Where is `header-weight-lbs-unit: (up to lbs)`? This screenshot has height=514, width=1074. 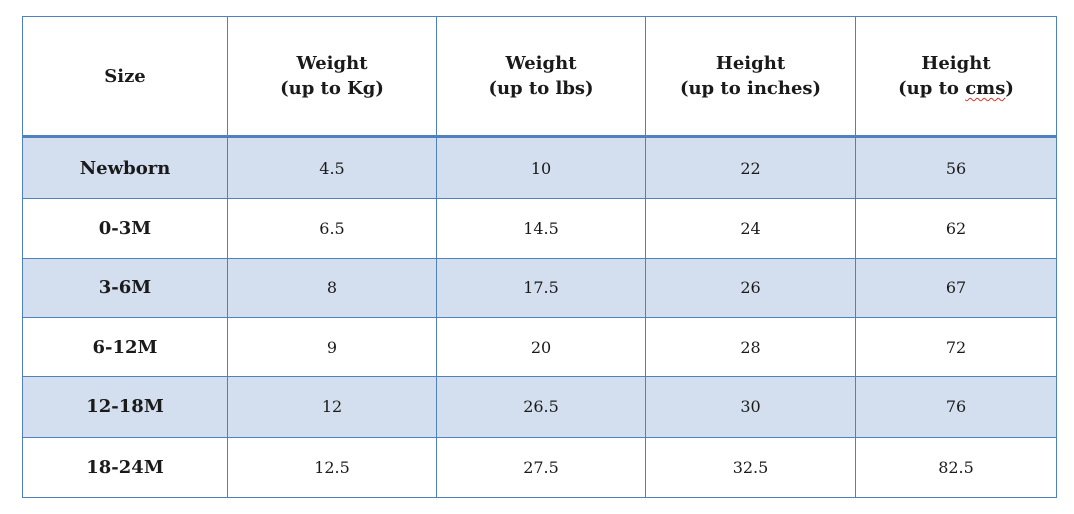 header-weight-lbs-unit: (up to lbs) is located at coordinates (541, 88).